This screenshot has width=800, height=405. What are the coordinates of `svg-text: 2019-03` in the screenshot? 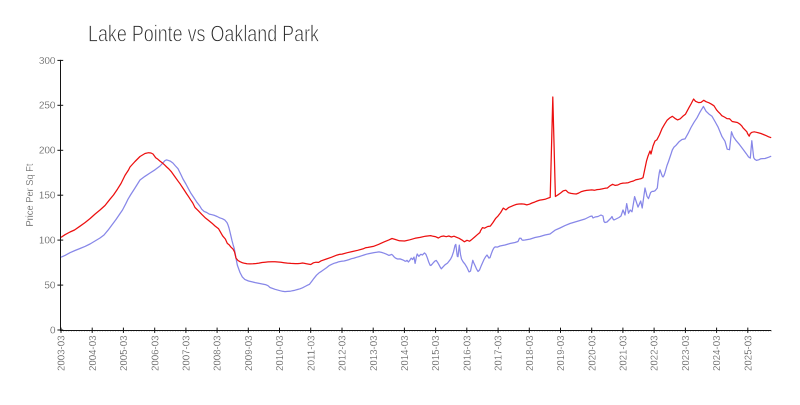 It's located at (561, 353).